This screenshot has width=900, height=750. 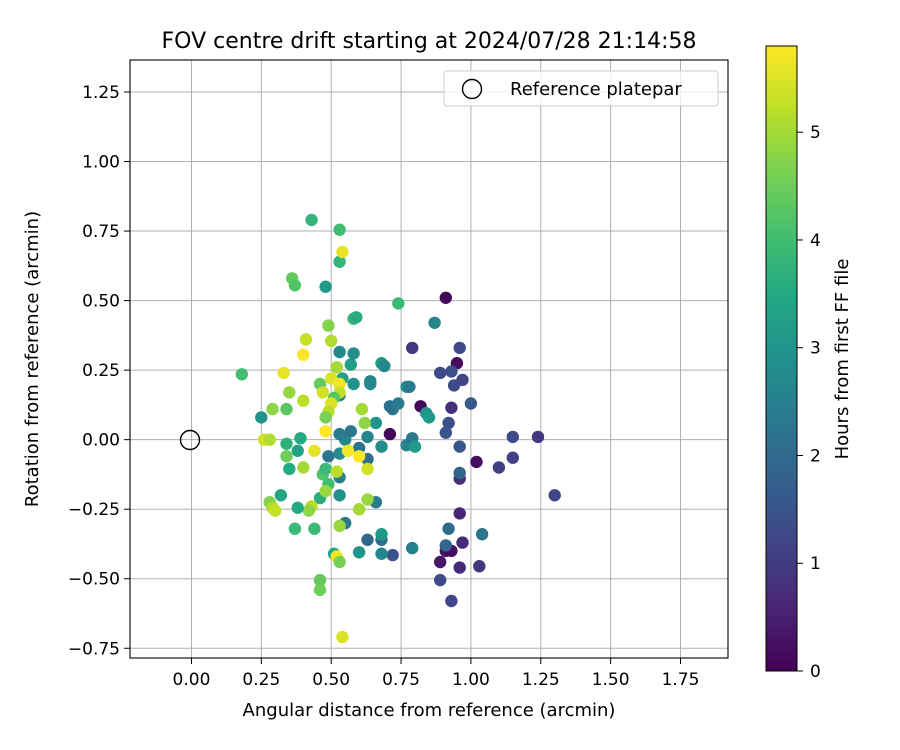 I want to click on legend: Reference platepar, so click(x=581, y=88).